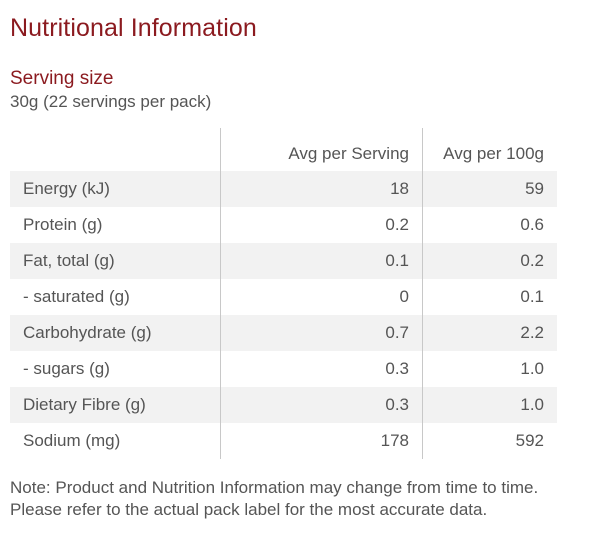 This screenshot has height=548, width=591. I want to click on value-per-100g: 59, so click(489, 189).